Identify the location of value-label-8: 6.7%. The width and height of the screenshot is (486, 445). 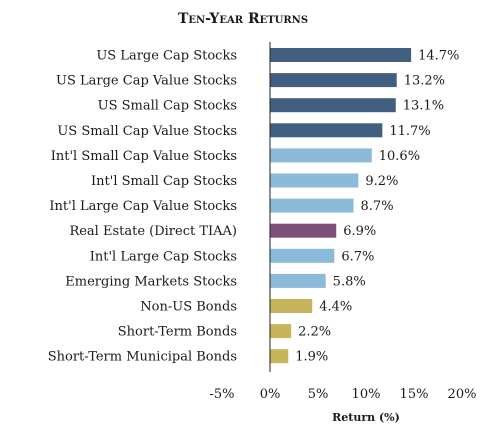
(357, 256).